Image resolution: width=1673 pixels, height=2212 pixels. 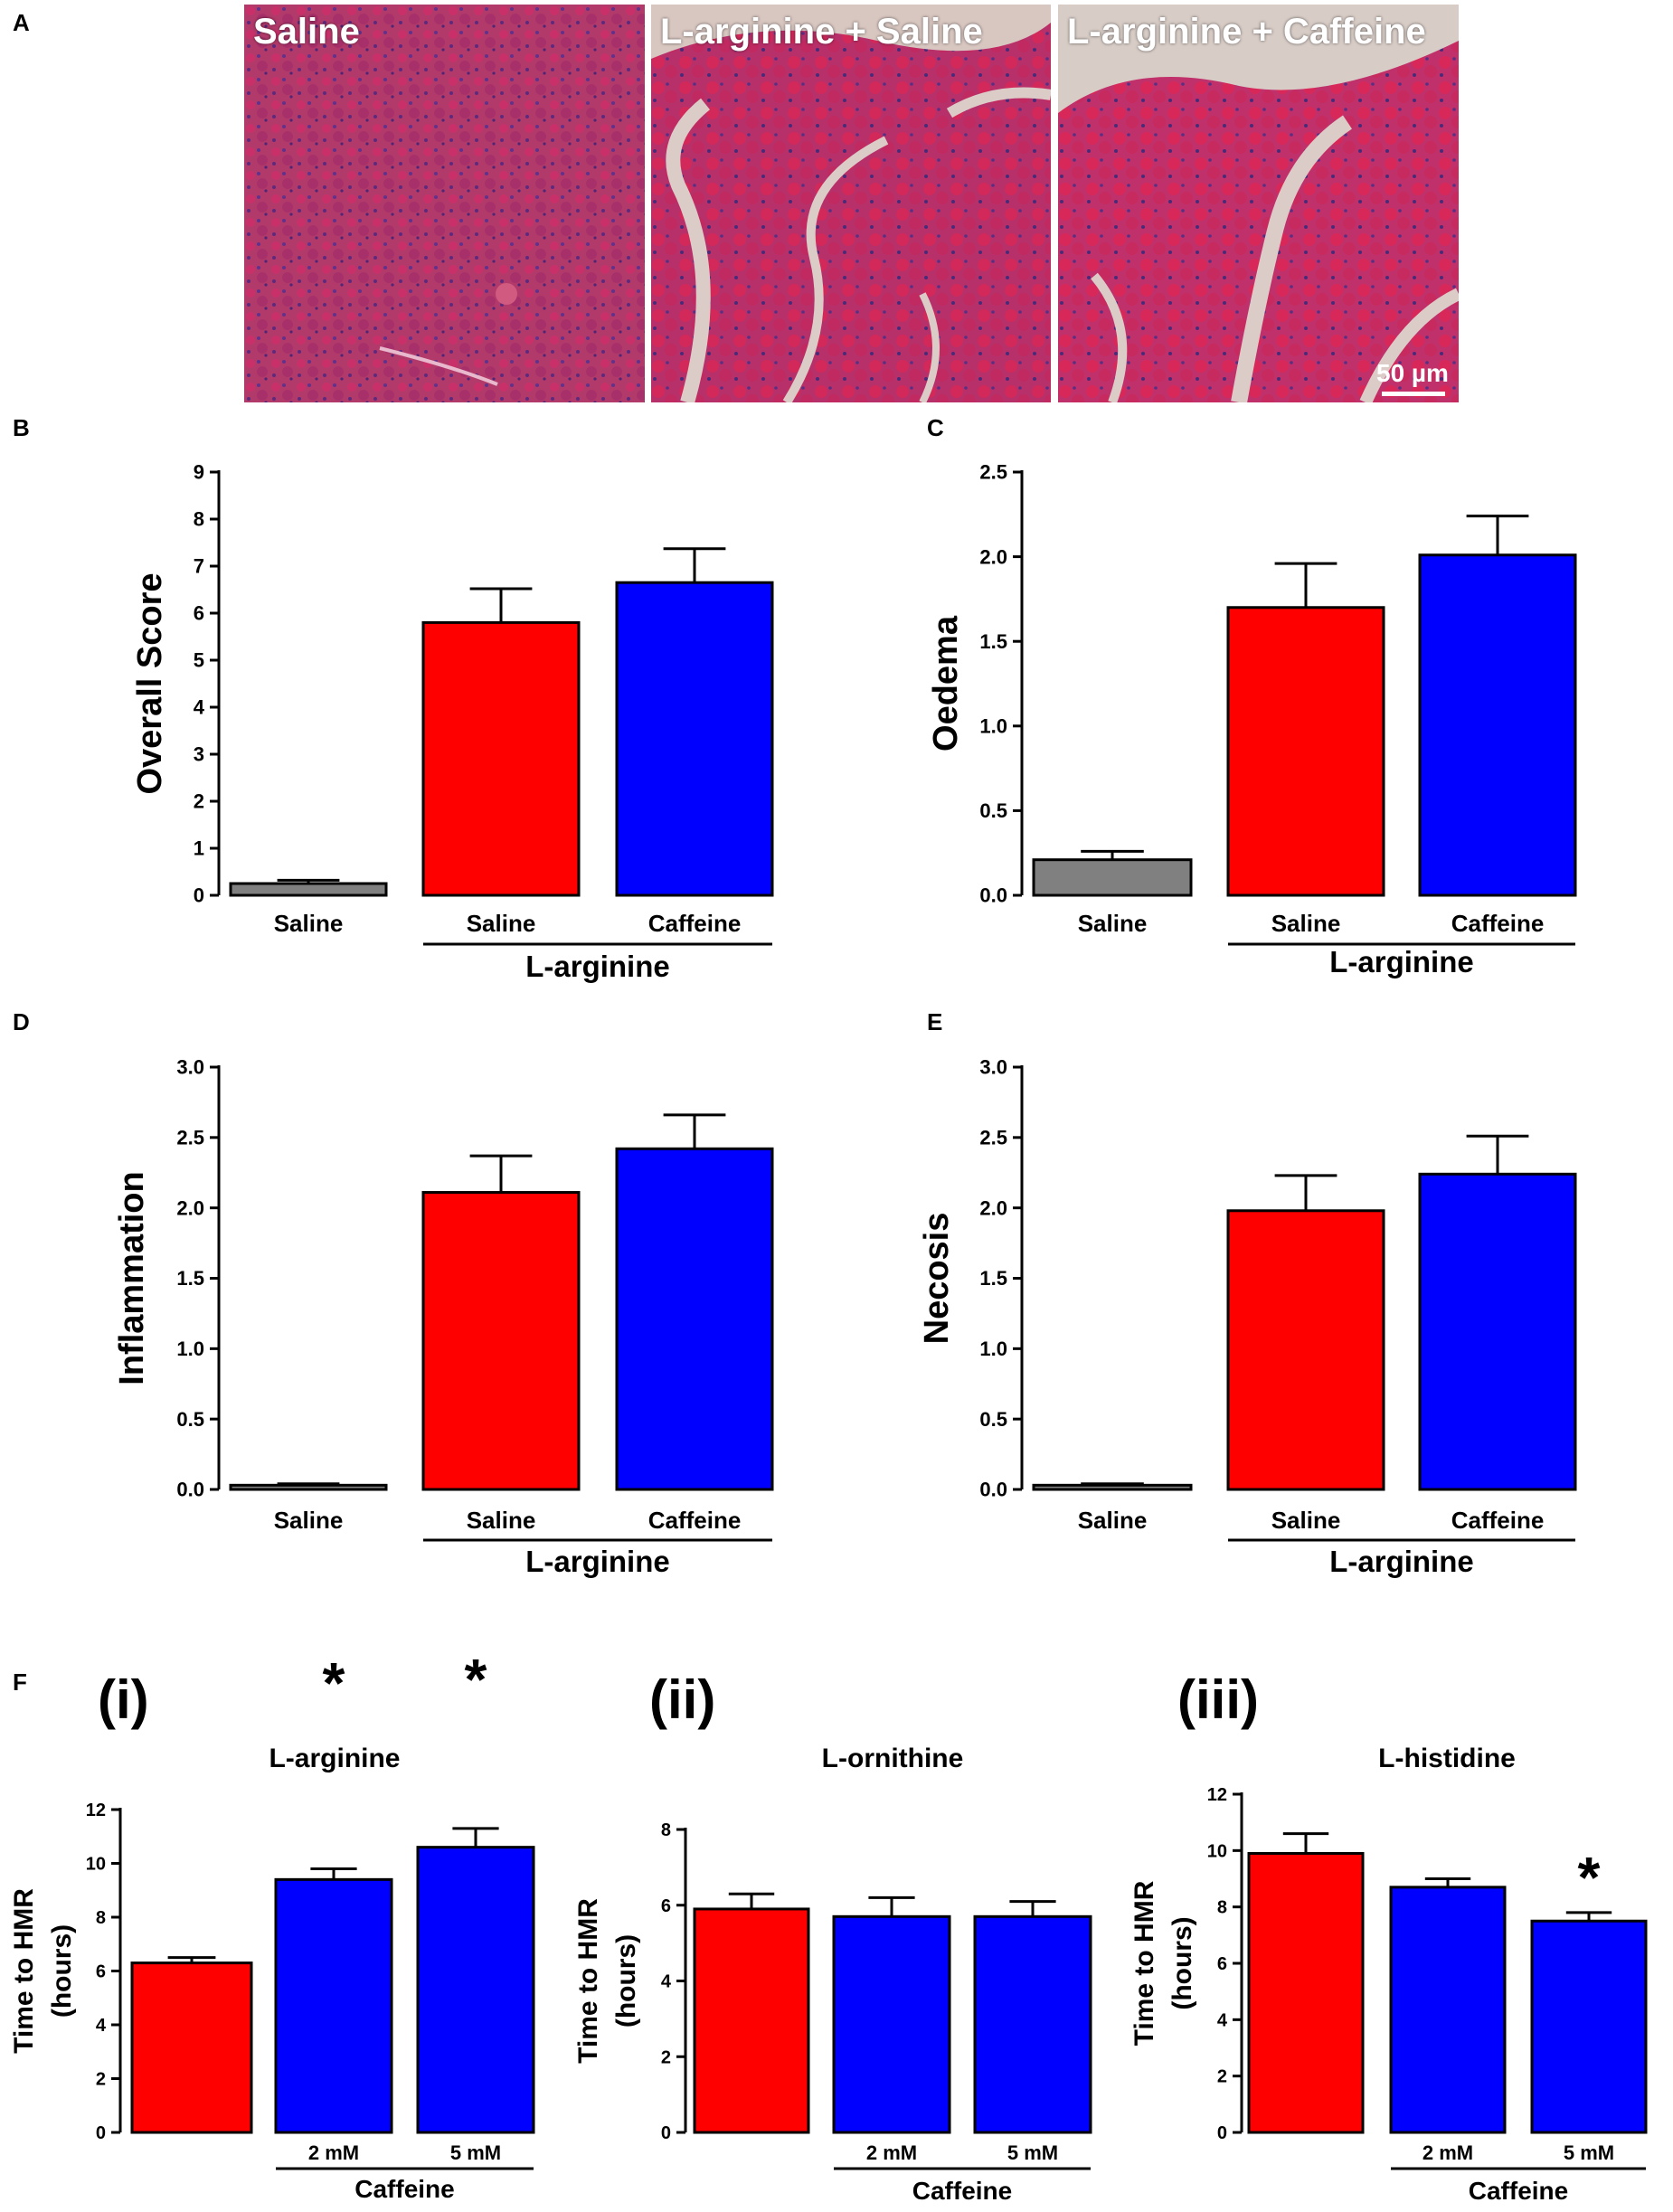 What do you see at coordinates (1218, 1700) in the screenshot?
I see `roman-label-iii: (iii)` at bounding box center [1218, 1700].